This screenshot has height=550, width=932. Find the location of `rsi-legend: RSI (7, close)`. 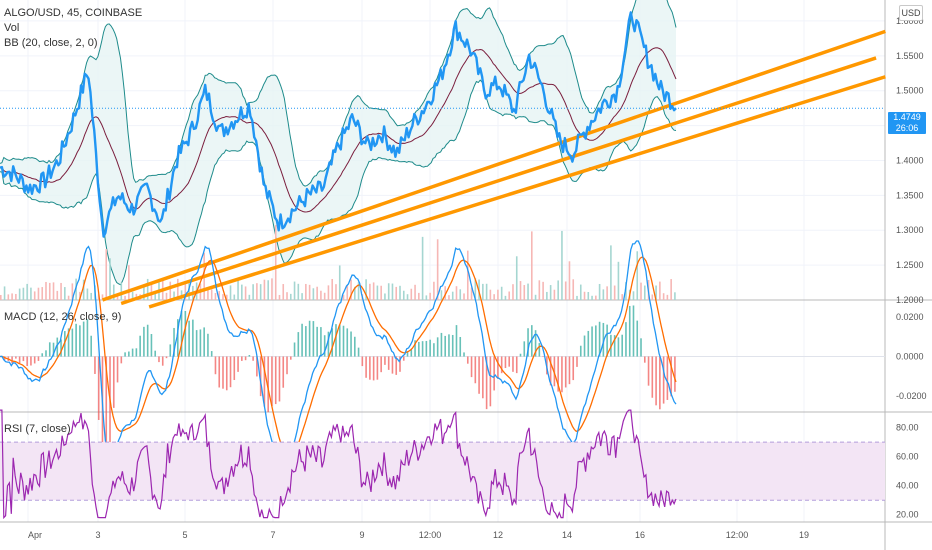

rsi-legend: RSI (7, close) is located at coordinates (37, 429).